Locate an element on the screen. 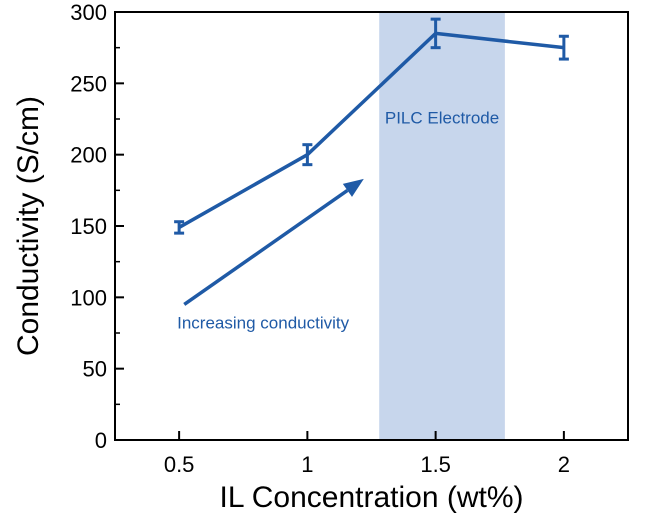 Image resolution: width=648 pixels, height=519 pixels. arrow-head is located at coordinates (353, 187).